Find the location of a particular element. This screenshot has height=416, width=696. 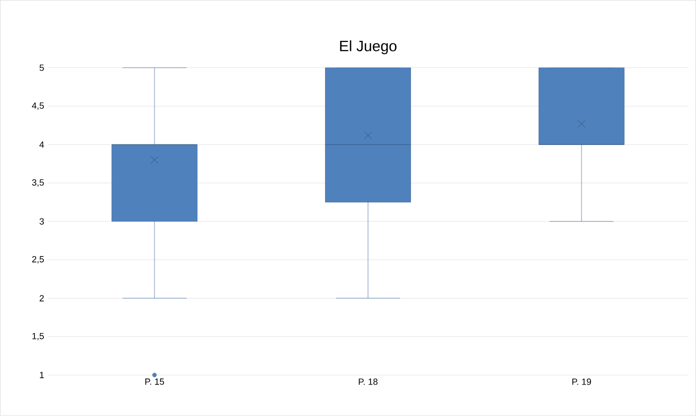

y-tick-label: 3 is located at coordinates (42, 221).